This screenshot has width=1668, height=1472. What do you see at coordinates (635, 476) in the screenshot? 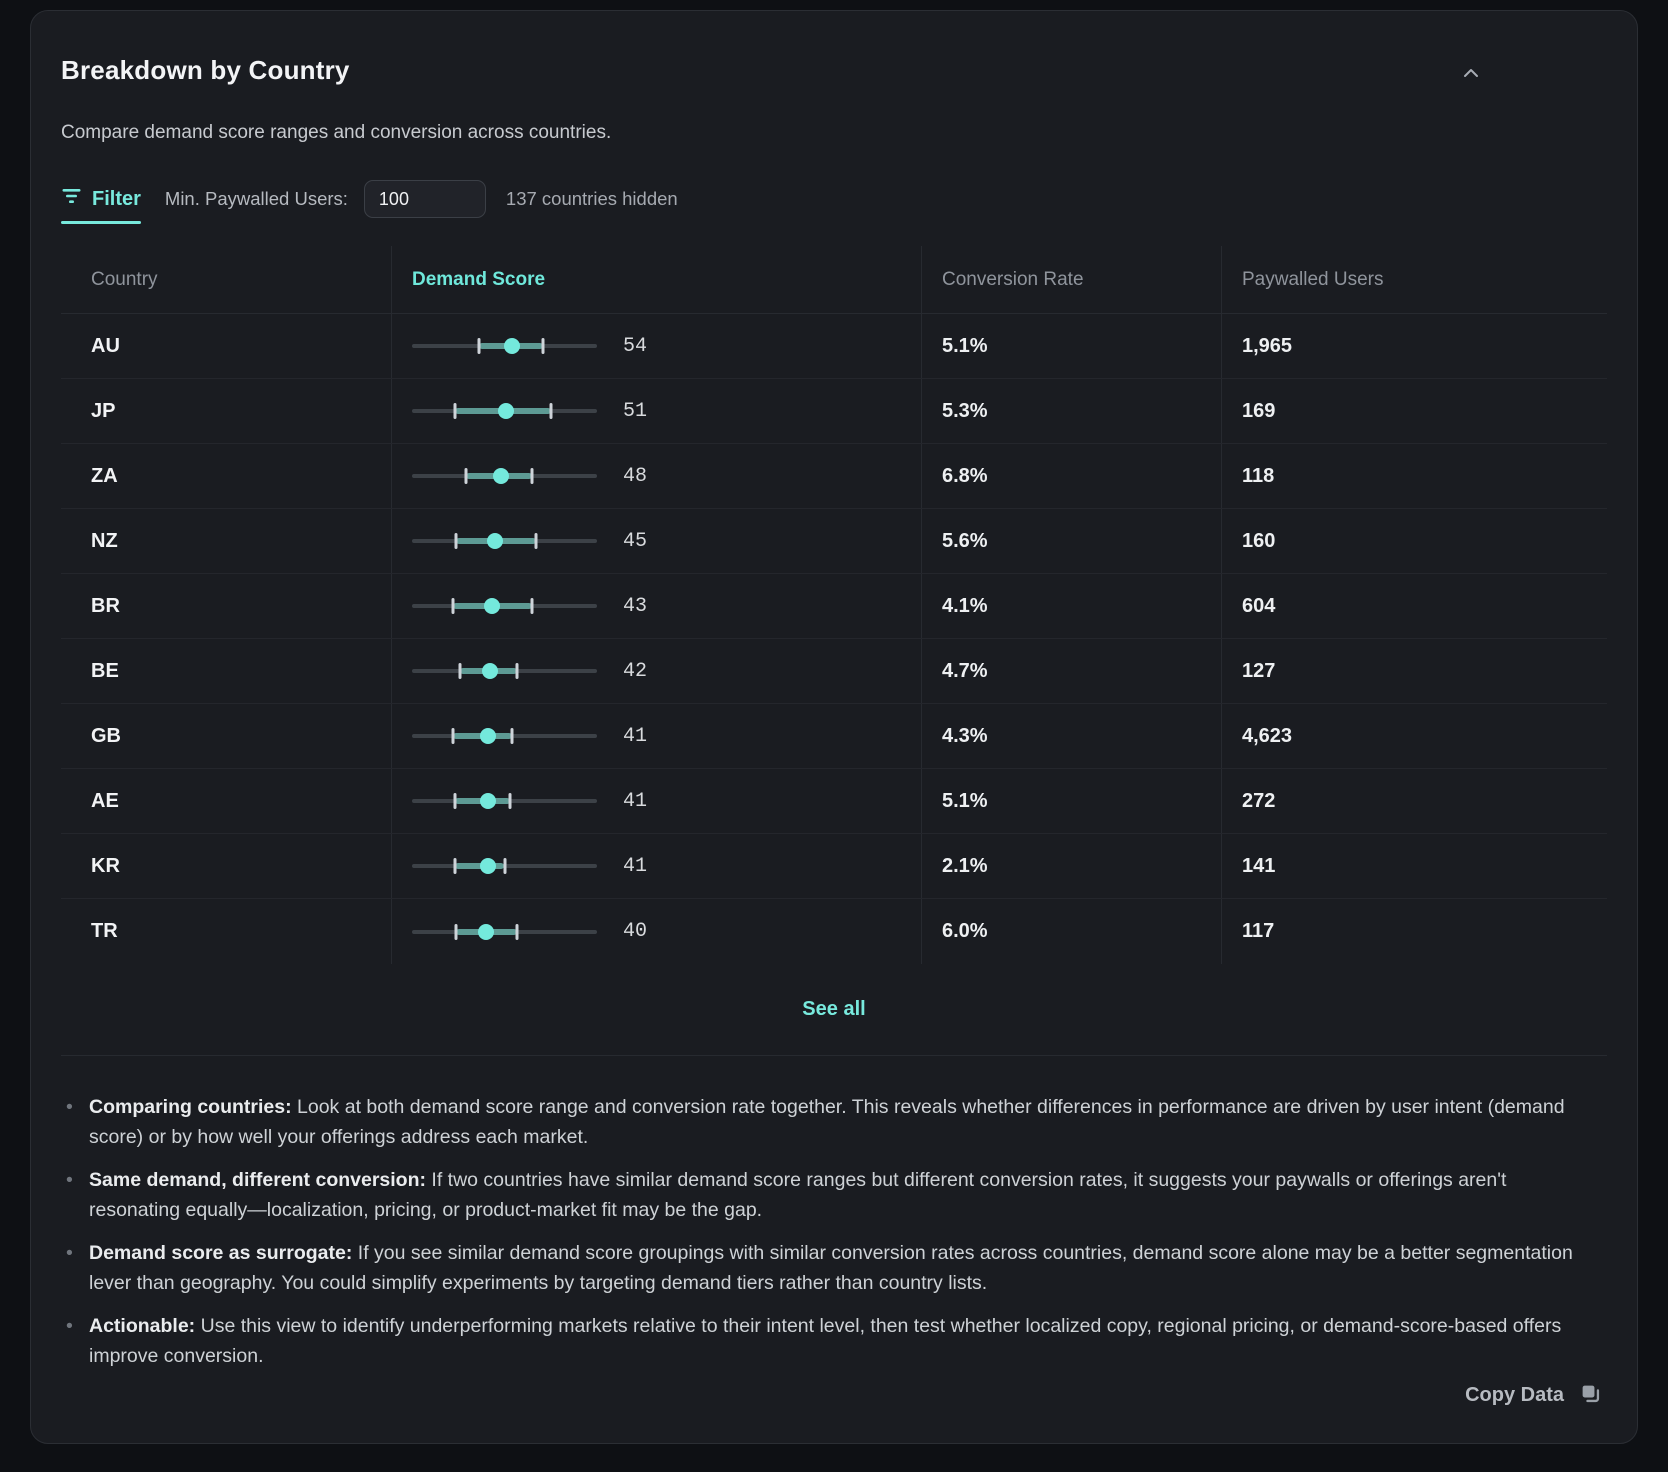
I see `demand-score-value: 48` at bounding box center [635, 476].